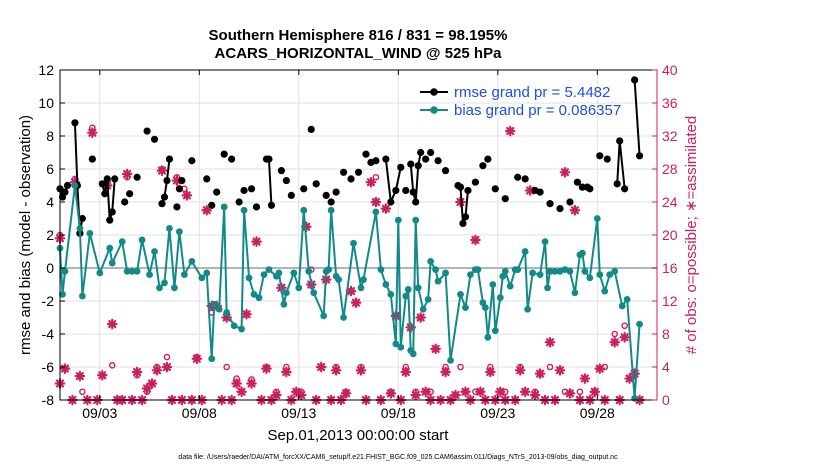 This screenshot has width=830, height=470. Describe the element at coordinates (50, 136) in the screenshot. I see `y-tick-label: 8` at that location.